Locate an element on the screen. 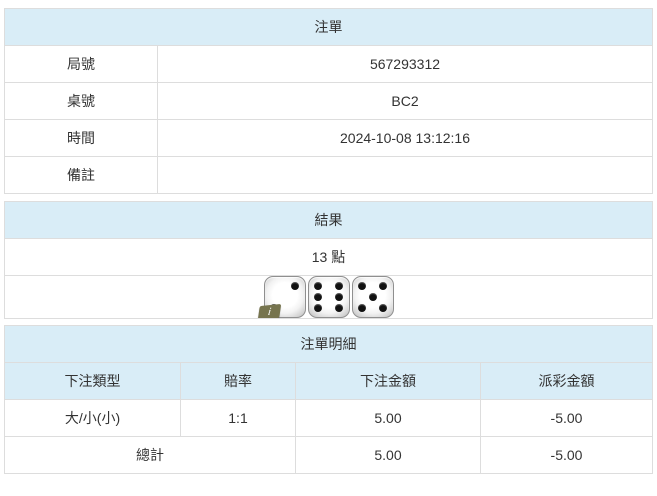 The image size is (657, 496). remark-value is located at coordinates (405, 175).